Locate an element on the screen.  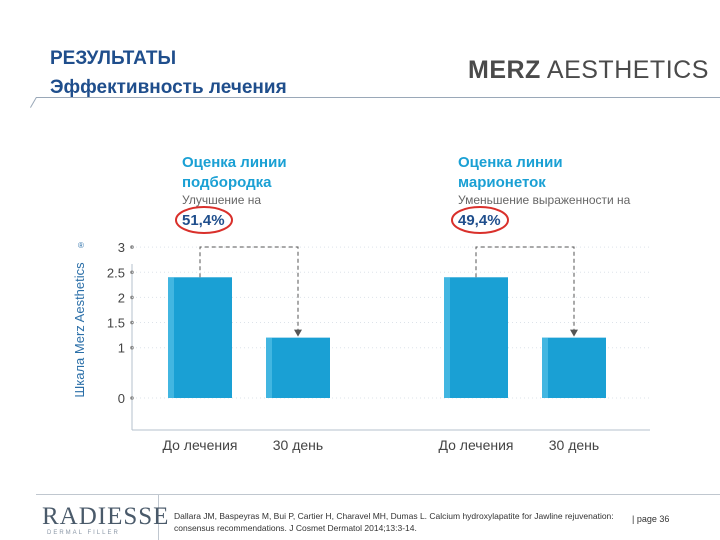
merz-aesthetics-logo: MERZ AESTHETICS is located at coordinates (588, 70).